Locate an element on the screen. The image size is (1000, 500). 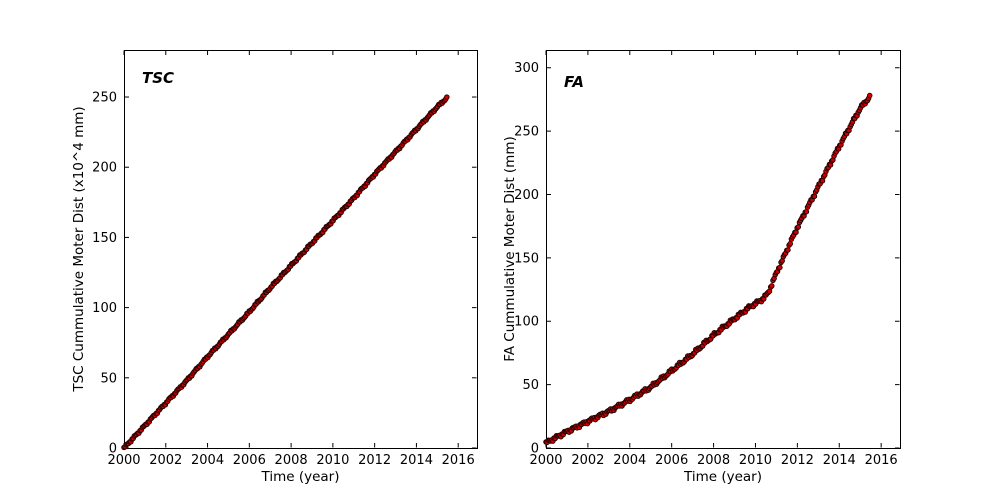
x-axis-label-fa: Time (year) is located at coordinates (723, 477).